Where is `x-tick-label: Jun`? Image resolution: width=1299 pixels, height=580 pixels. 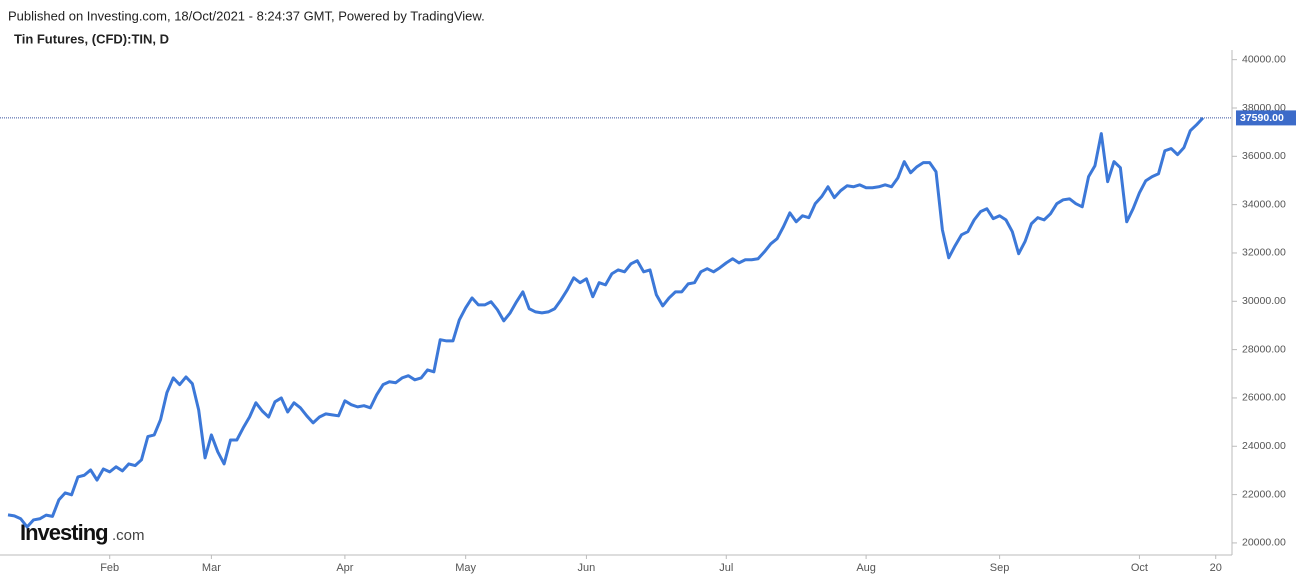 x-tick-label: Jun is located at coordinates (587, 568).